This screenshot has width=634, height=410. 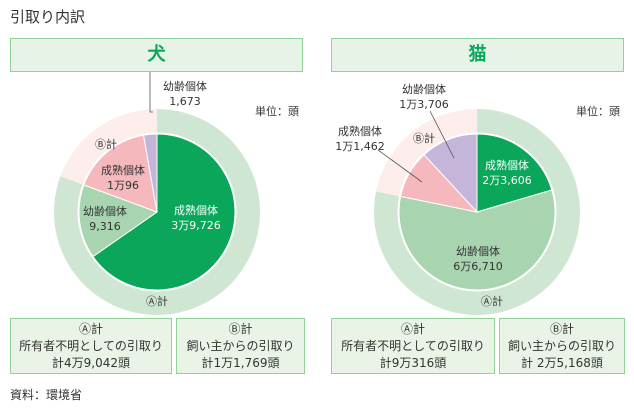 I want to click on cat-mature-b-label: 成熟個体 1万1,462, so click(x=360, y=139).